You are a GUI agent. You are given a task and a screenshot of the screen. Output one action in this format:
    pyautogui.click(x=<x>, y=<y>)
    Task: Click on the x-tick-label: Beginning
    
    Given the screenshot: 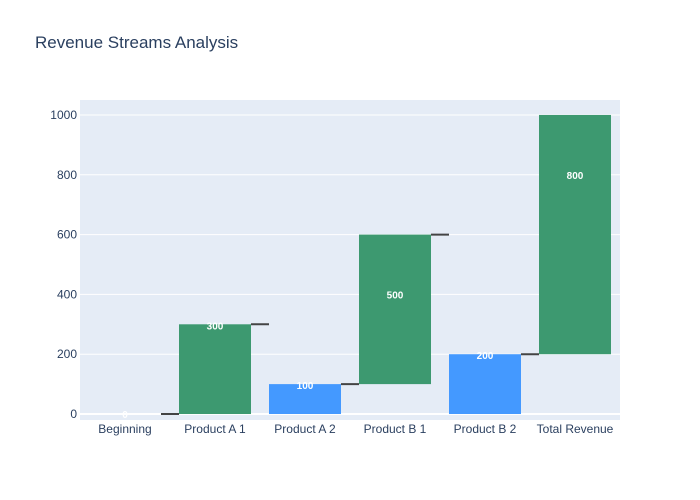 What is the action you would take?
    pyautogui.click(x=124, y=429)
    